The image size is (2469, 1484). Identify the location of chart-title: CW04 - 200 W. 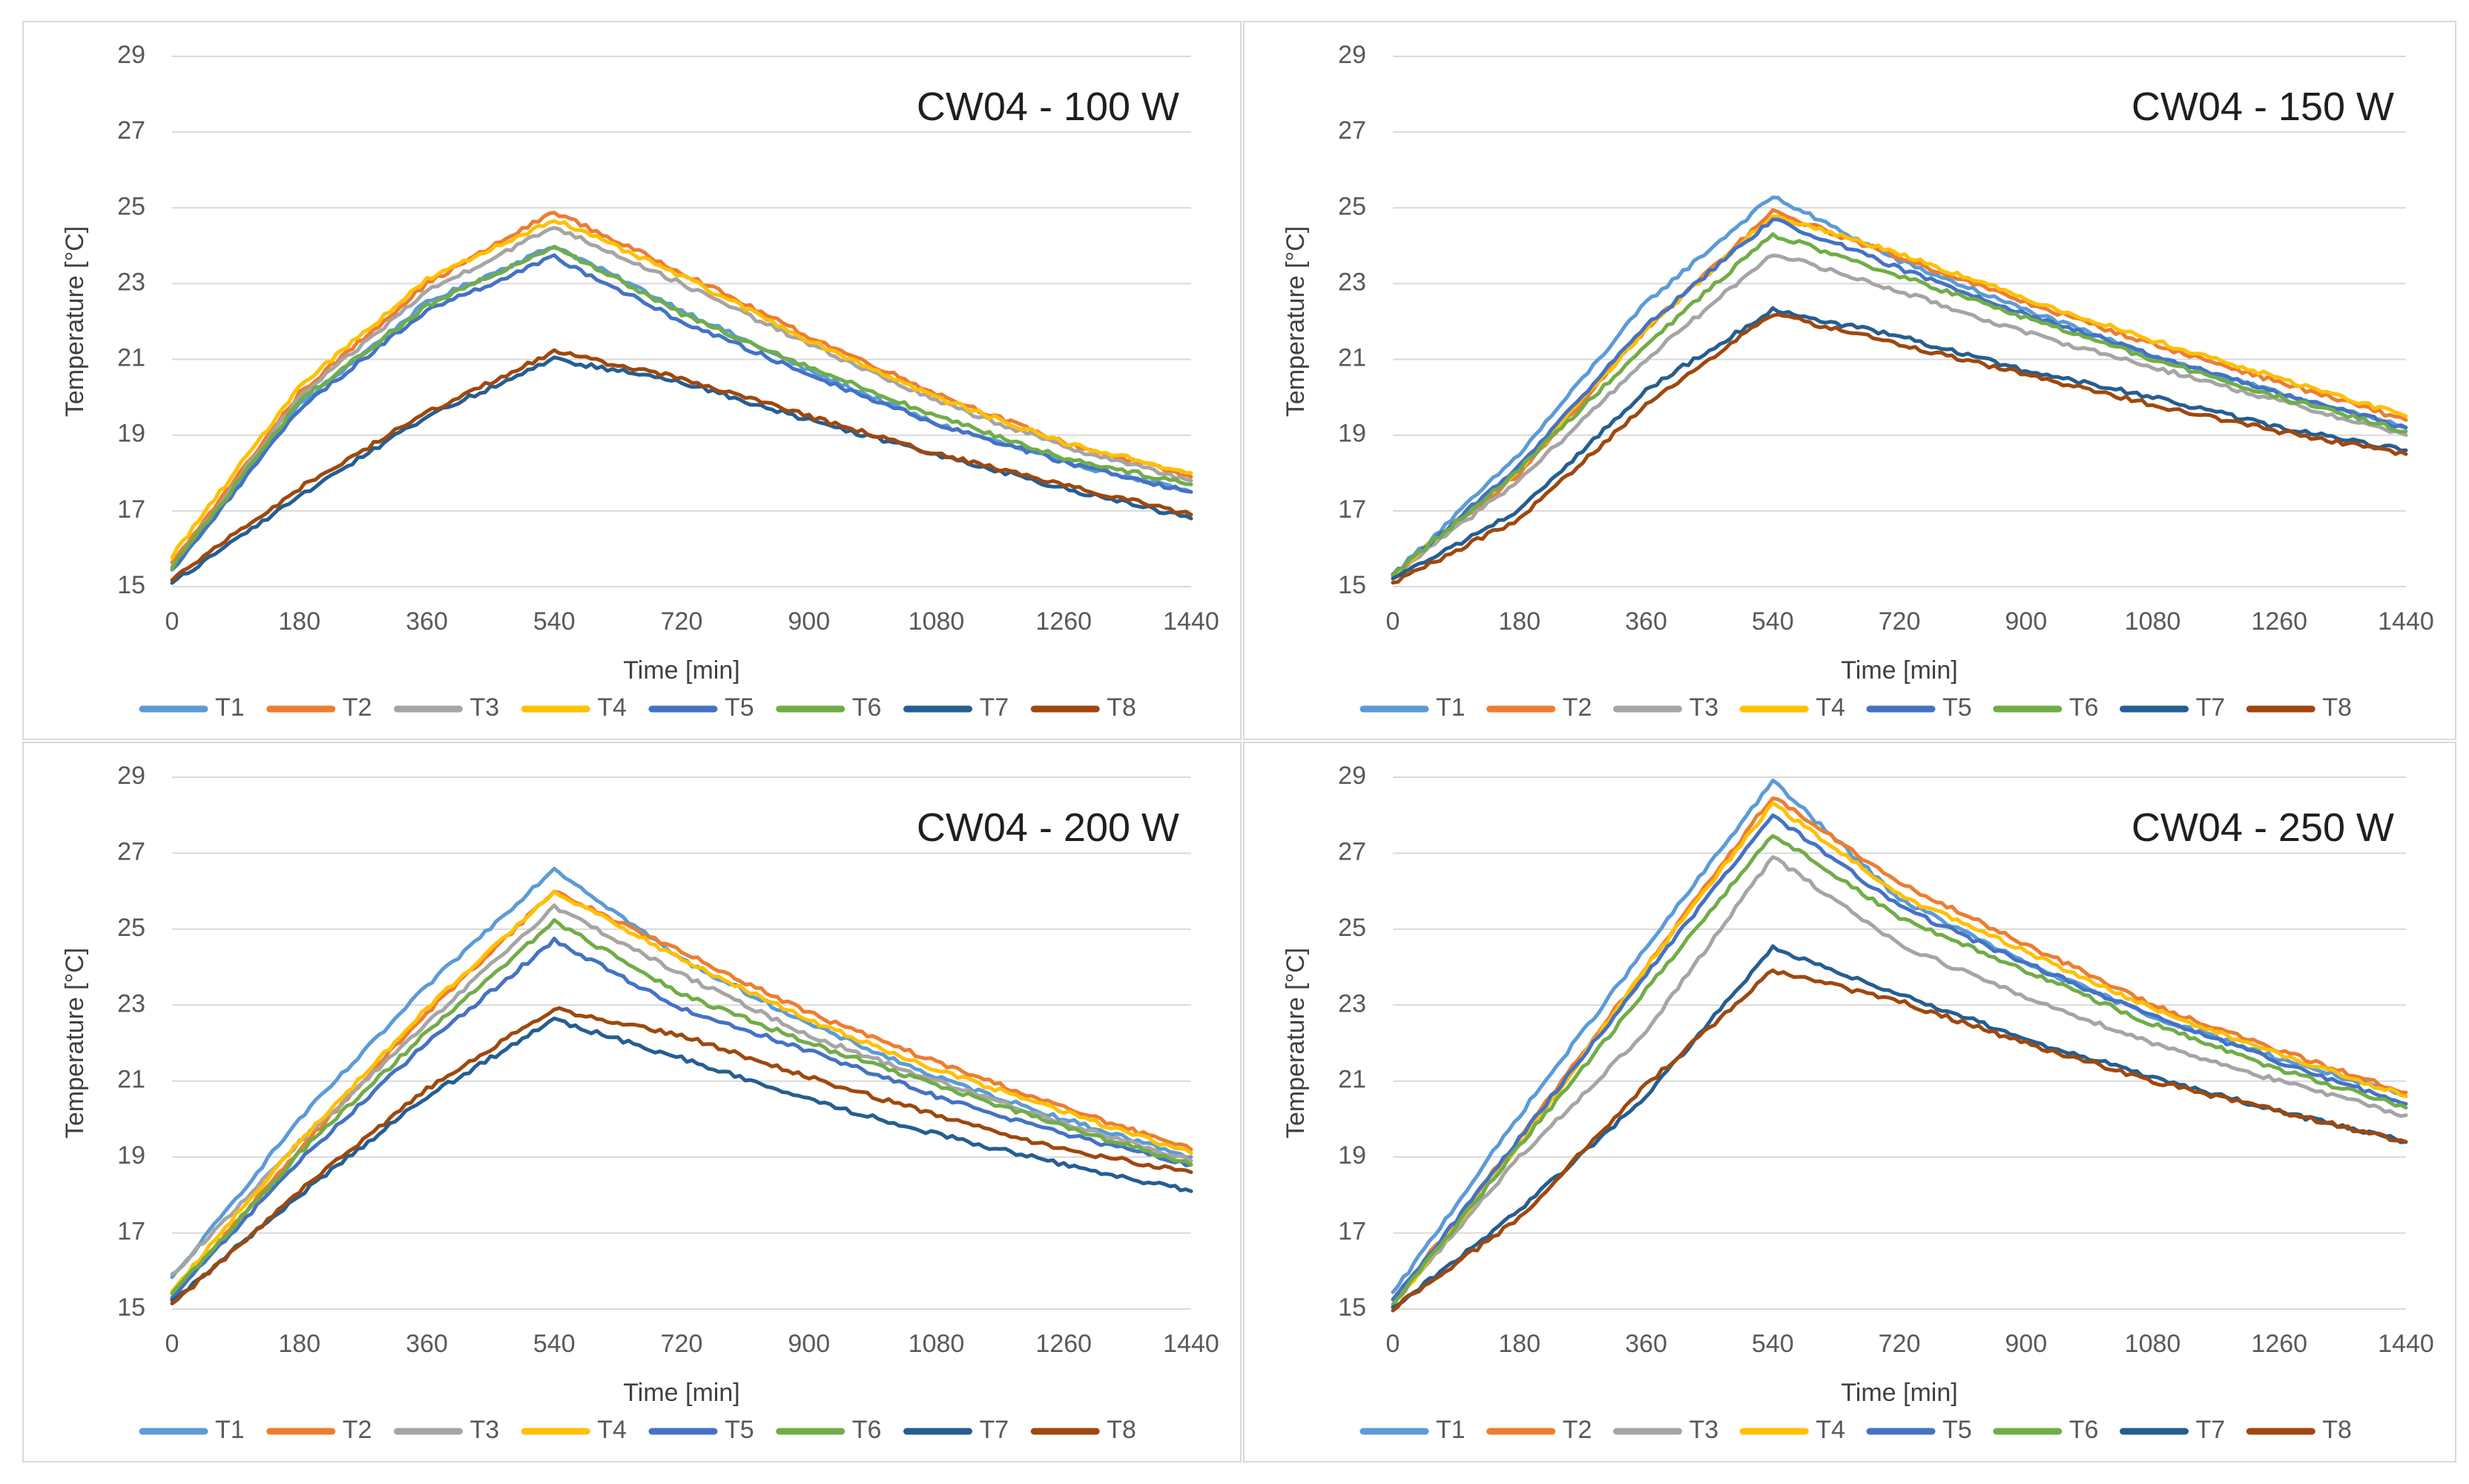
(1048, 828).